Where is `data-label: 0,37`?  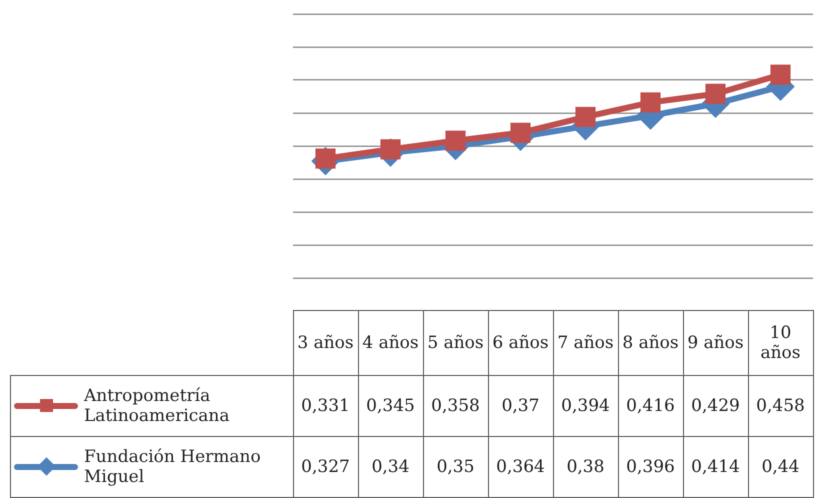 data-label: 0,37 is located at coordinates (520, 406).